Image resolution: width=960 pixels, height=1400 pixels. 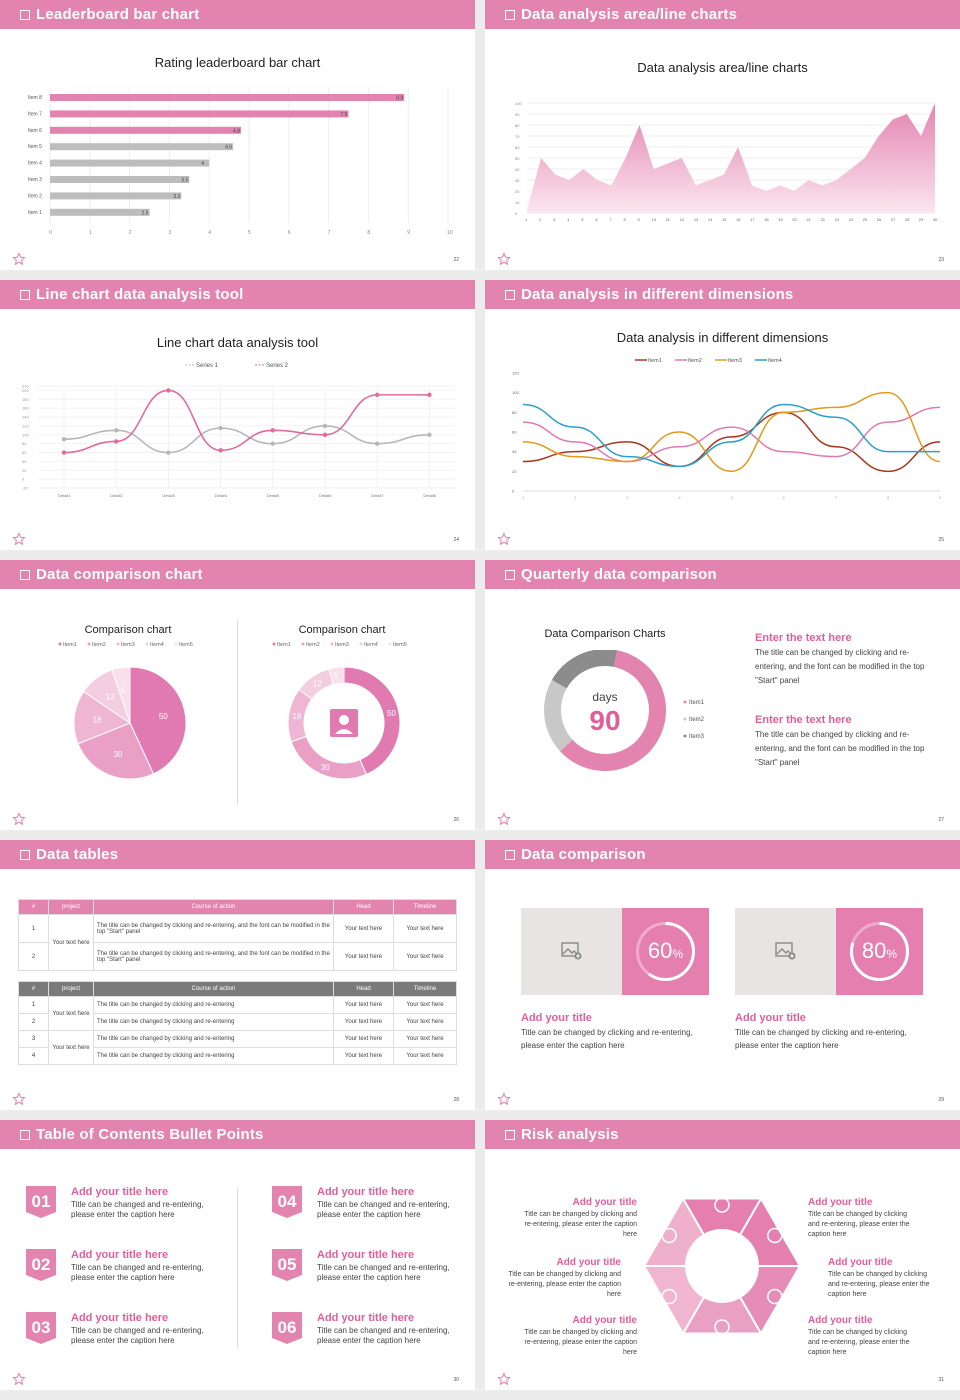 I want to click on y-tick-label: 140, so click(x=25, y=417).